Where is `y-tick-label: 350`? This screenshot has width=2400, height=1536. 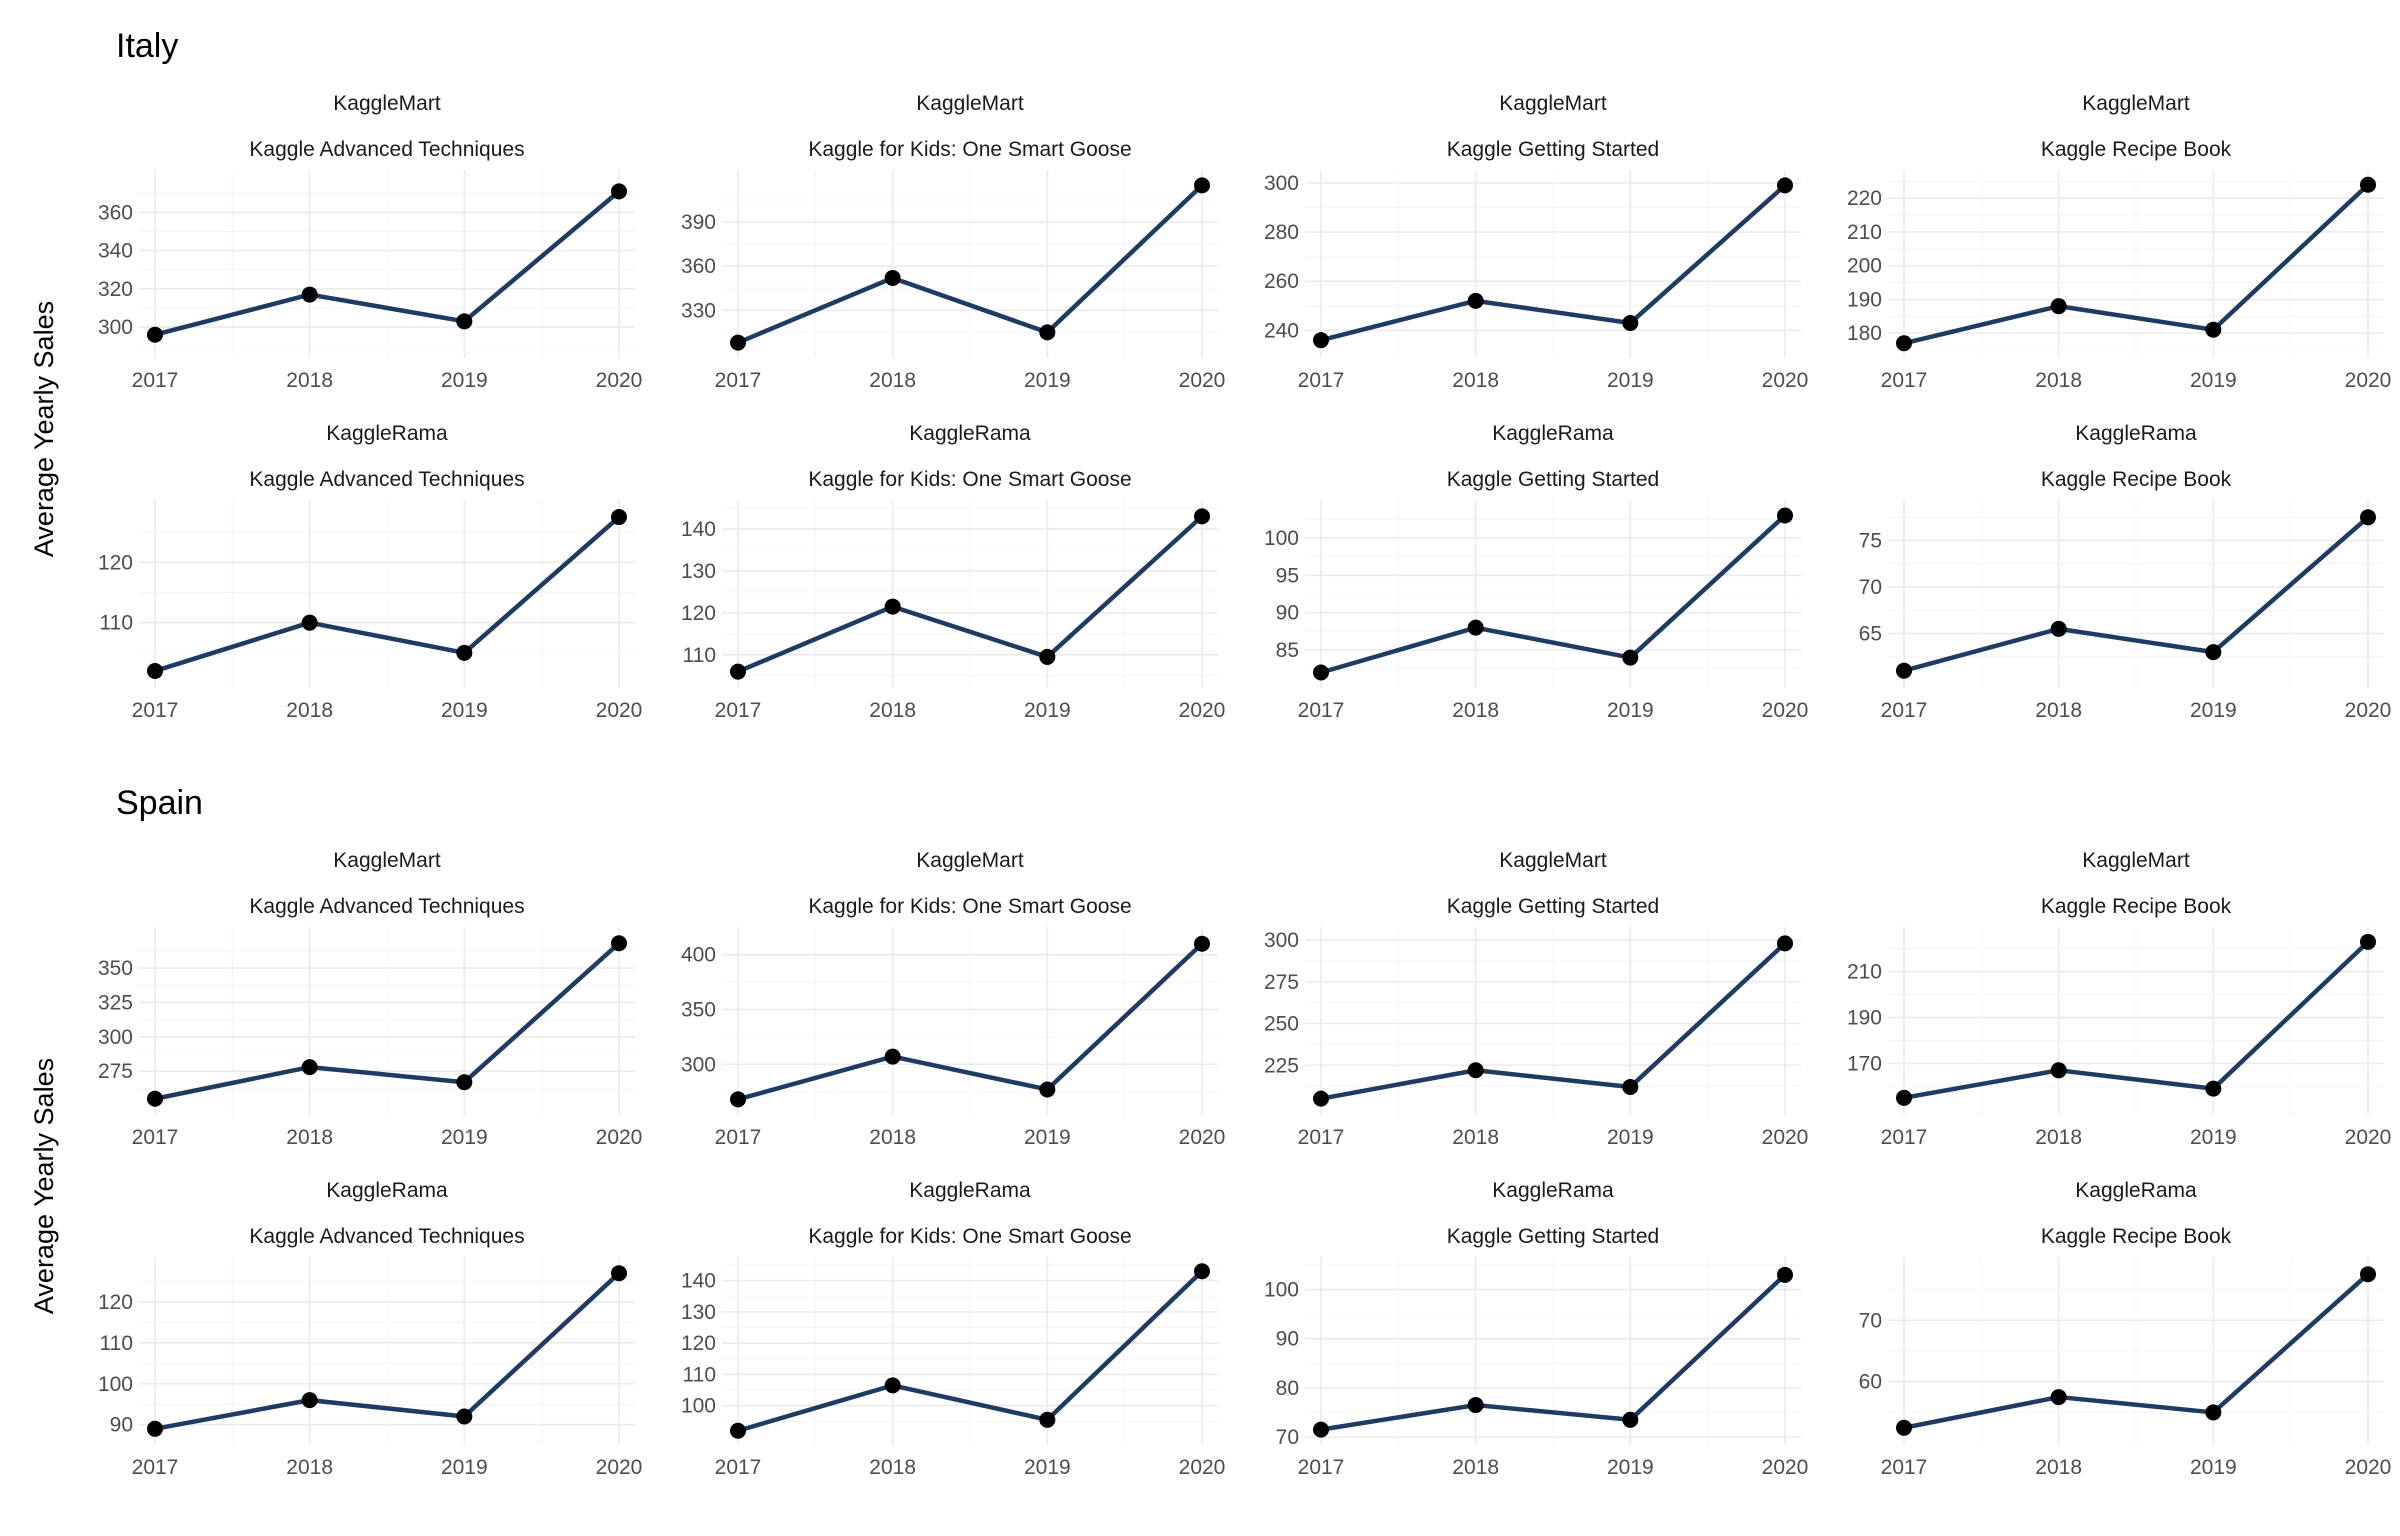
y-tick-label: 350 is located at coordinates (115, 968).